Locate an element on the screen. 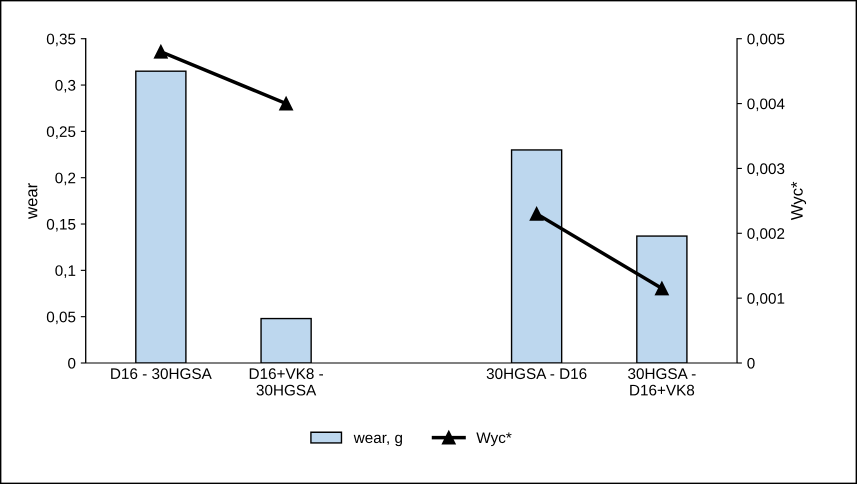 This screenshot has height=484, width=857. y2-tick-label: 0,002 is located at coordinates (765, 234).